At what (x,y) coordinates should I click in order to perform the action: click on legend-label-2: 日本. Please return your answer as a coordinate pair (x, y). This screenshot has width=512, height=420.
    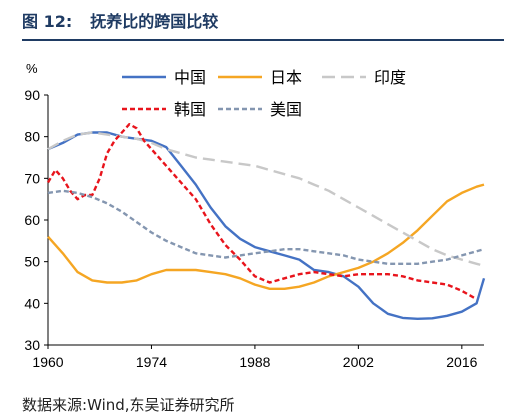
    Looking at the image, I should click on (286, 77).